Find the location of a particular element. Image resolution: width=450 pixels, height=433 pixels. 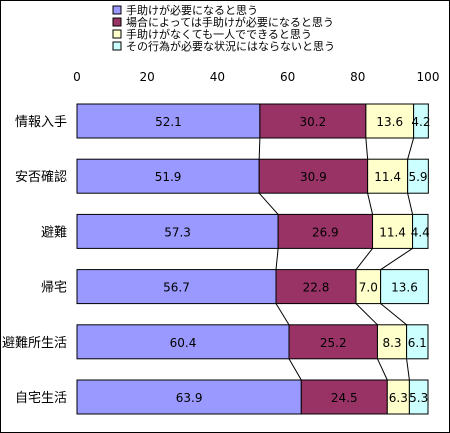

x-axis: 0 20 40 60 80 100 is located at coordinates (256, 77).